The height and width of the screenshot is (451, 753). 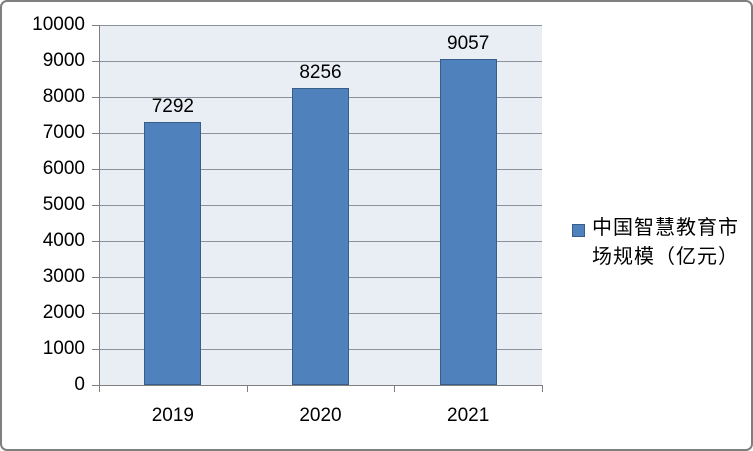 I want to click on y-tick-label-9000: 9000, so click(x=63, y=60).